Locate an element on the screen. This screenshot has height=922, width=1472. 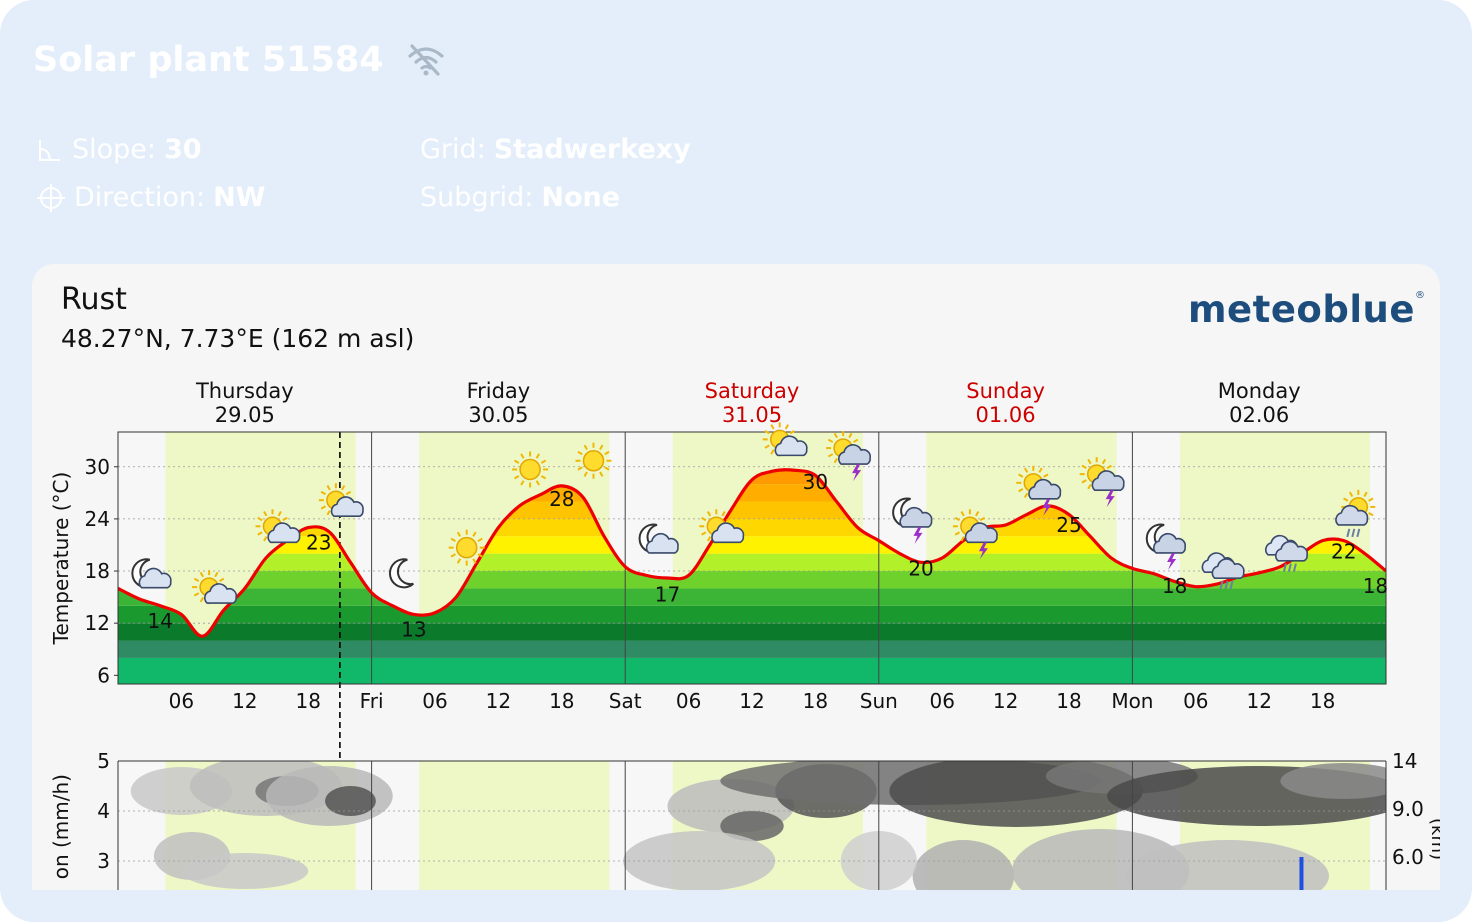
location-coordinates: 48.27°N, 7.73°E (162 m asl) is located at coordinates (238, 338).